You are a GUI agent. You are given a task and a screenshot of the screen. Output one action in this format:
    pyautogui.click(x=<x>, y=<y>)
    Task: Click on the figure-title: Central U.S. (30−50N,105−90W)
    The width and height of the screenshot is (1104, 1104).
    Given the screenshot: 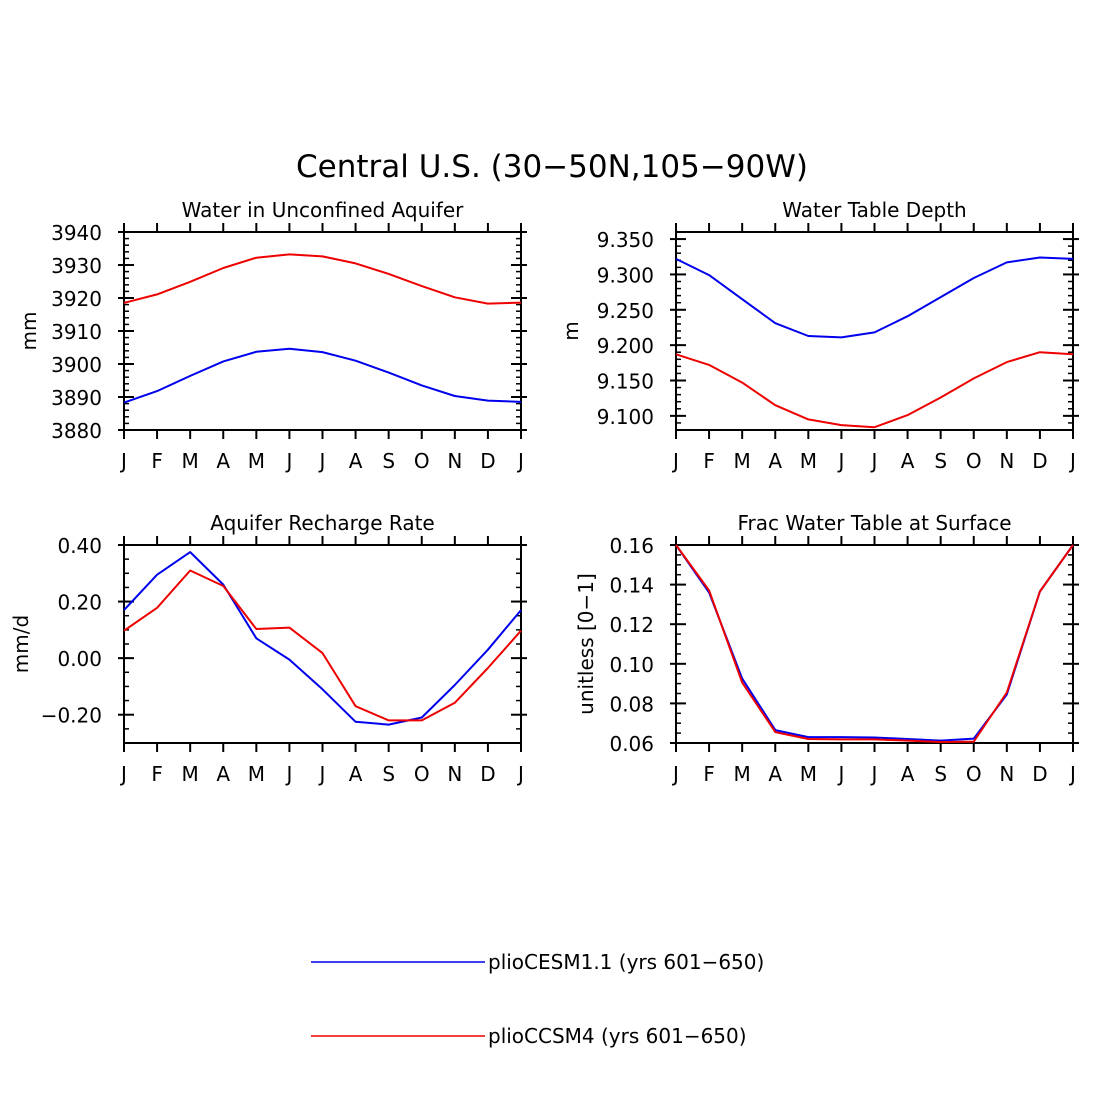 What is the action you would take?
    pyautogui.click(x=552, y=167)
    